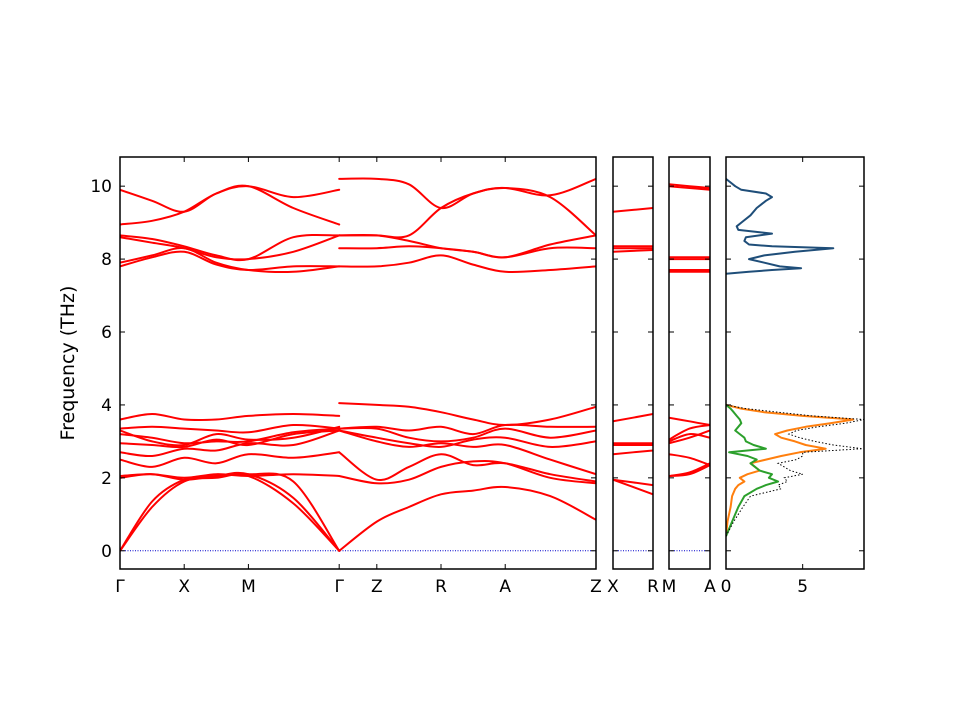 This screenshot has width=960, height=720. I want to click on y-tick-label: 6, so click(106, 333).